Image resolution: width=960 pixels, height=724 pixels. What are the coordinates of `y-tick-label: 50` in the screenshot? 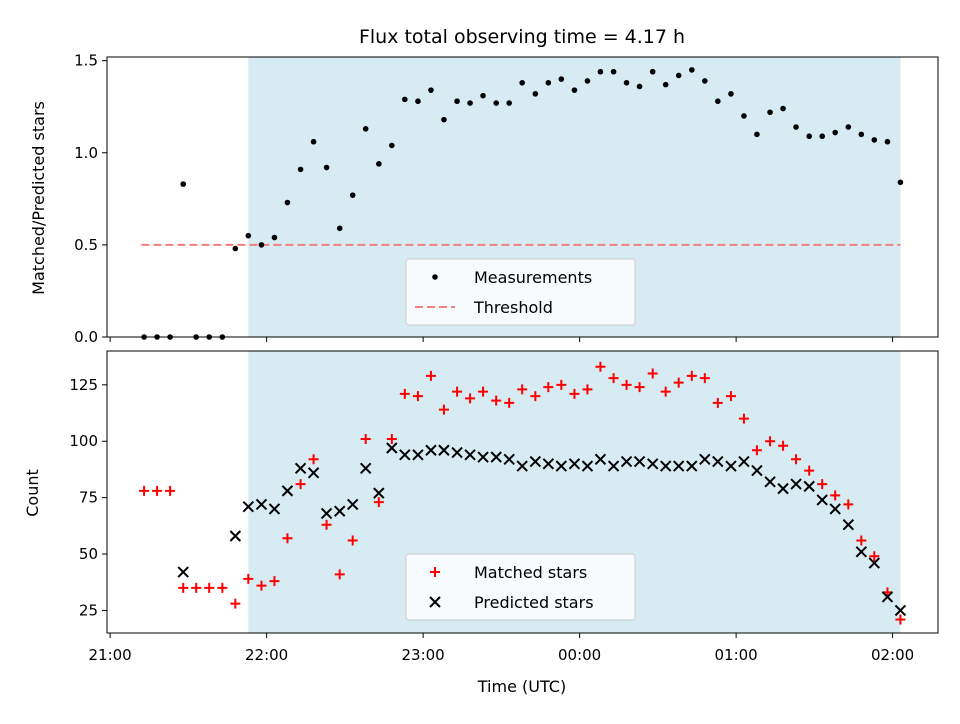 It's located at (88, 554).